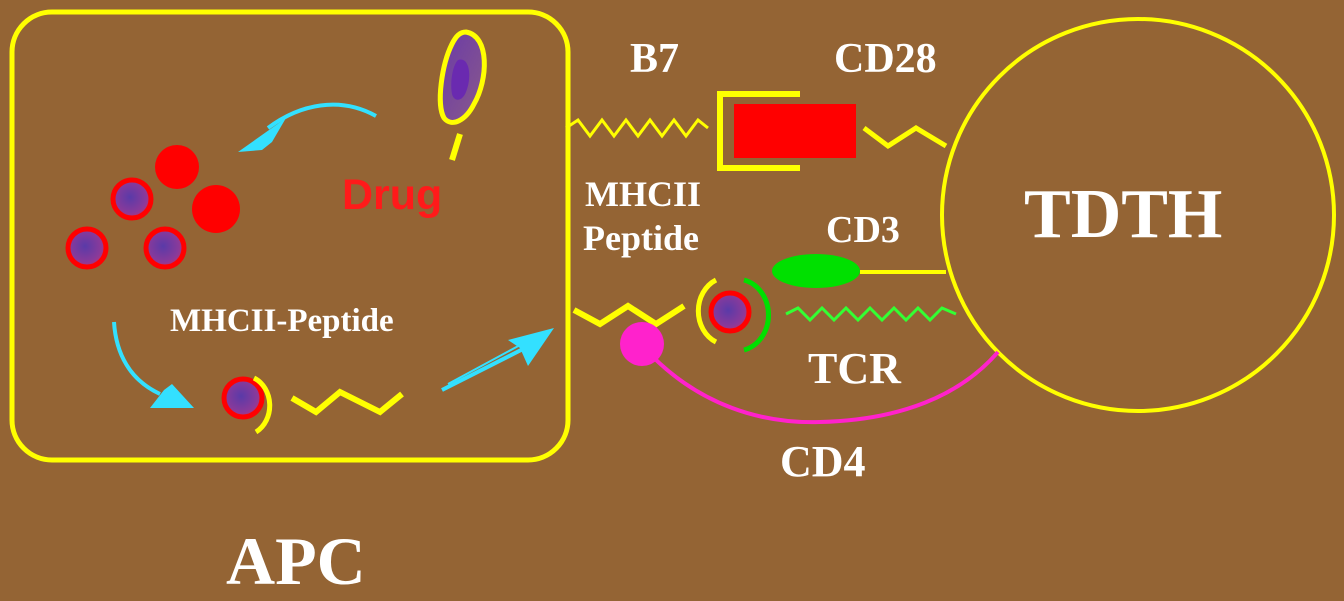  What do you see at coordinates (655, 59) in the screenshot?
I see `b7-label: B7` at bounding box center [655, 59].